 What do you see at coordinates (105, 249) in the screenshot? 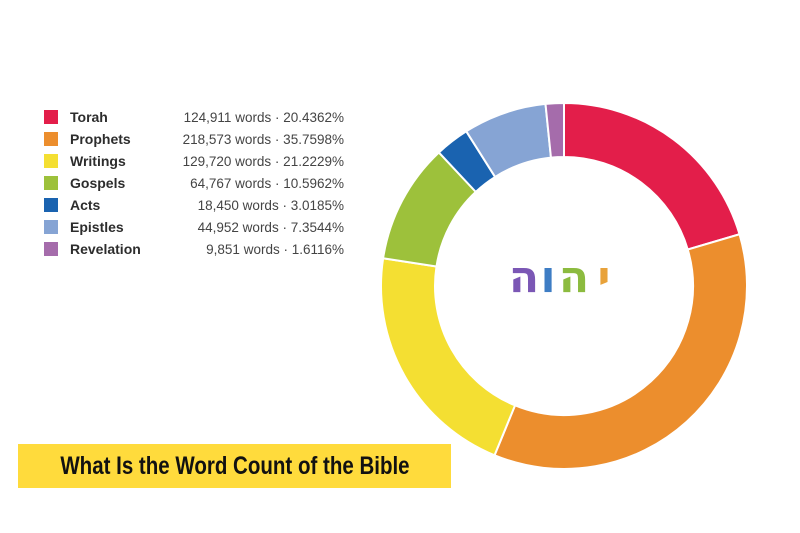
I see `legend-name: Revelation` at bounding box center [105, 249].